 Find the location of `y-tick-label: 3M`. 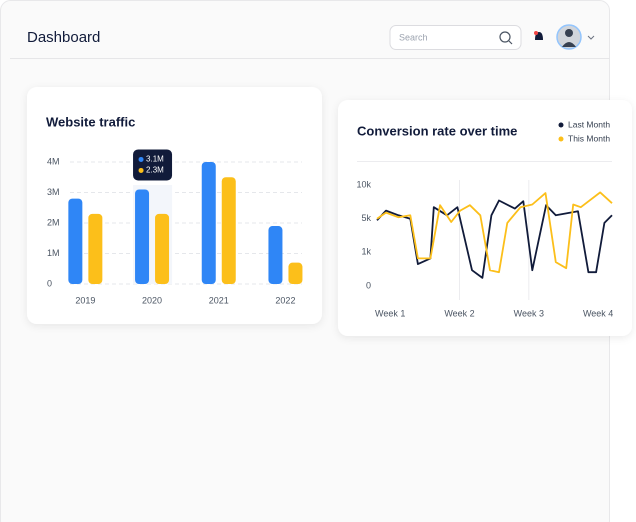

y-tick-label: 3M is located at coordinates (53, 192).